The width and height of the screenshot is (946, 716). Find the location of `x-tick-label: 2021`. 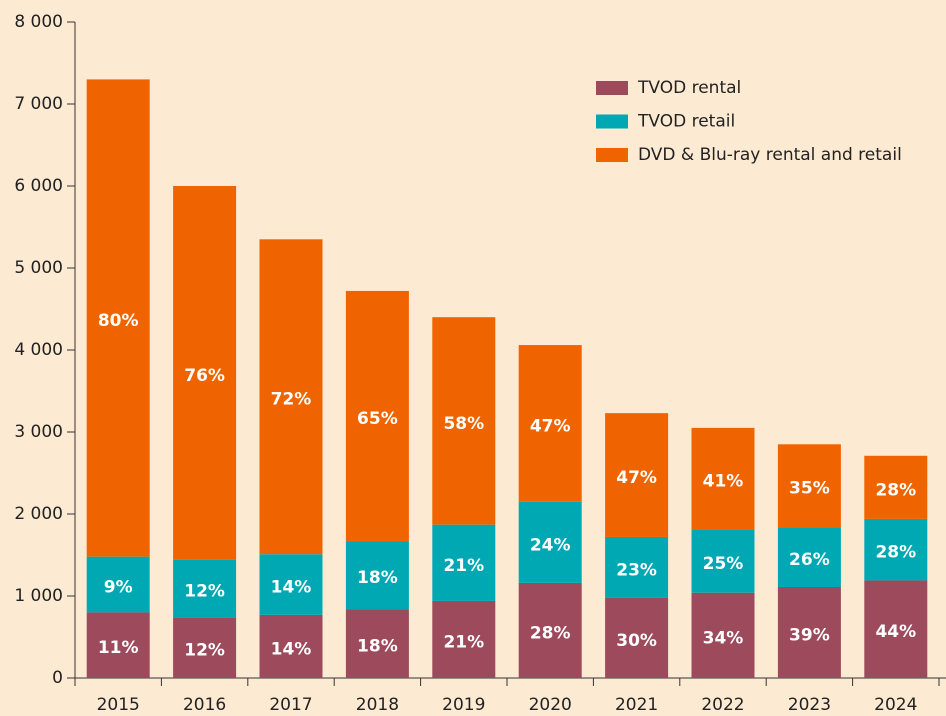

x-tick-label: 2021 is located at coordinates (636, 705).